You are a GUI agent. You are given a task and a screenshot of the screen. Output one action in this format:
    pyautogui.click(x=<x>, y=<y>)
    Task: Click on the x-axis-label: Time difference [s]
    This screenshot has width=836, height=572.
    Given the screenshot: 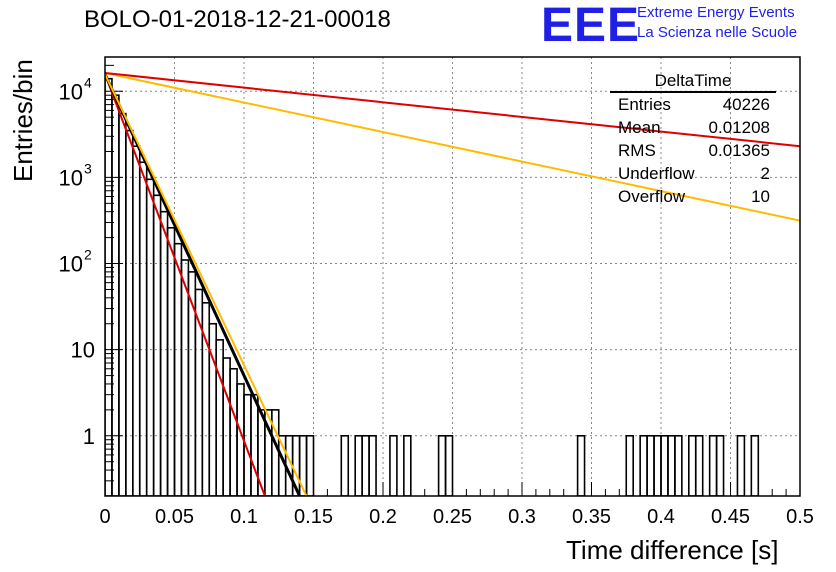 What is the action you would take?
    pyautogui.click(x=672, y=550)
    